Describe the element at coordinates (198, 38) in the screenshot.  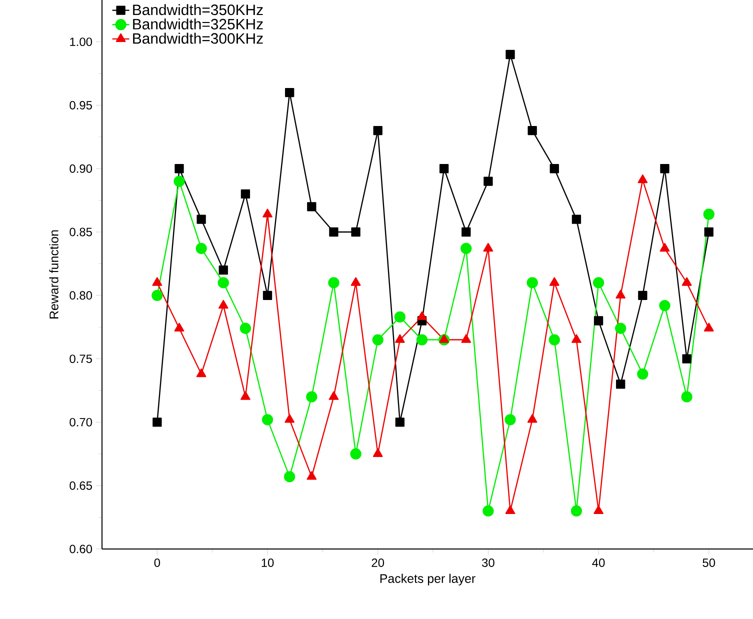
I see `legend-label: Bandwidth=300KHz` at that location.